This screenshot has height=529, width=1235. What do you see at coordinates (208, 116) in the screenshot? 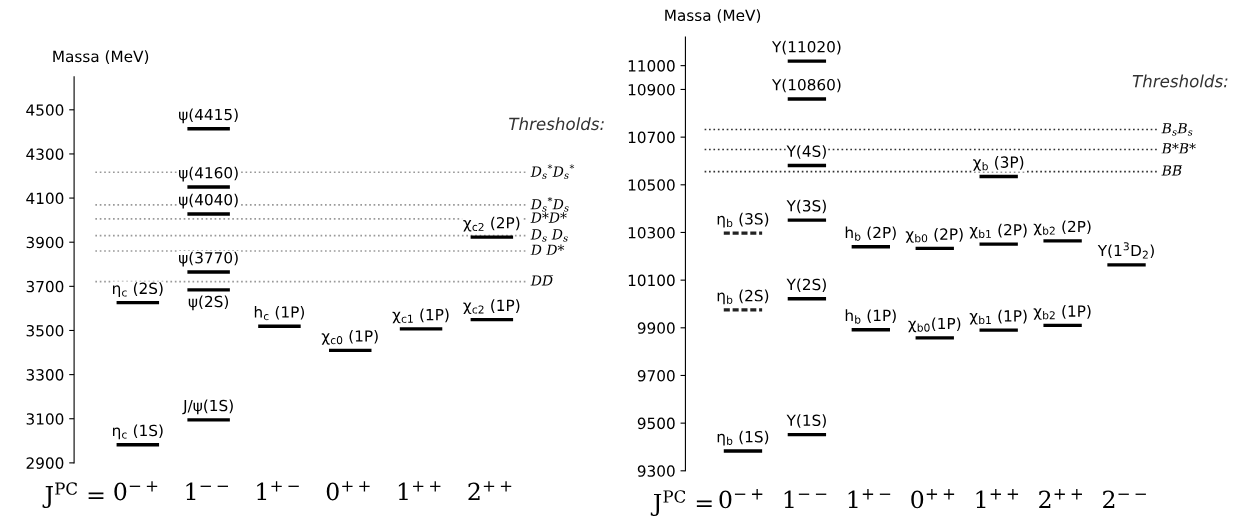
I see `annotation: ψ(4415)` at bounding box center [208, 116].